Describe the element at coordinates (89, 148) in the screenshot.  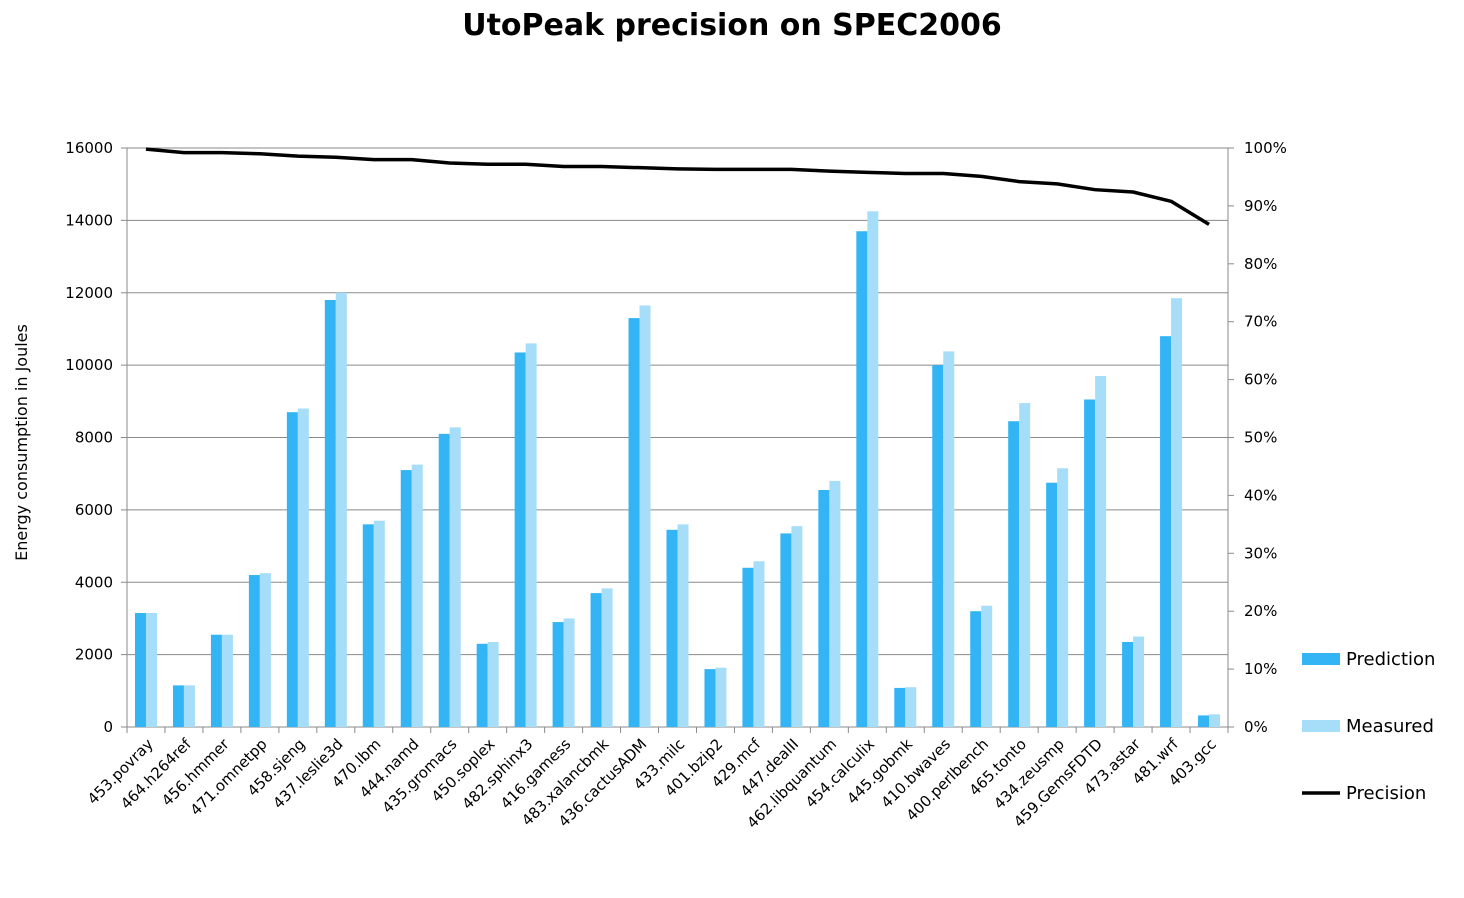
I see `y-axis-tick-label: 16000` at that location.